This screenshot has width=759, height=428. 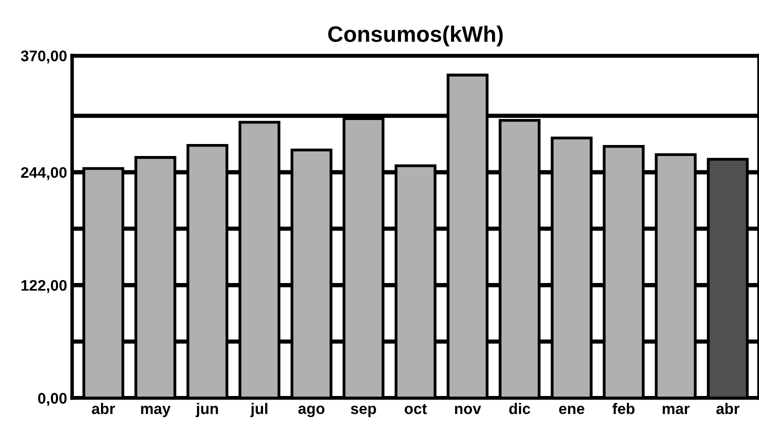 I want to click on x-tick-label: may, so click(x=156, y=412).